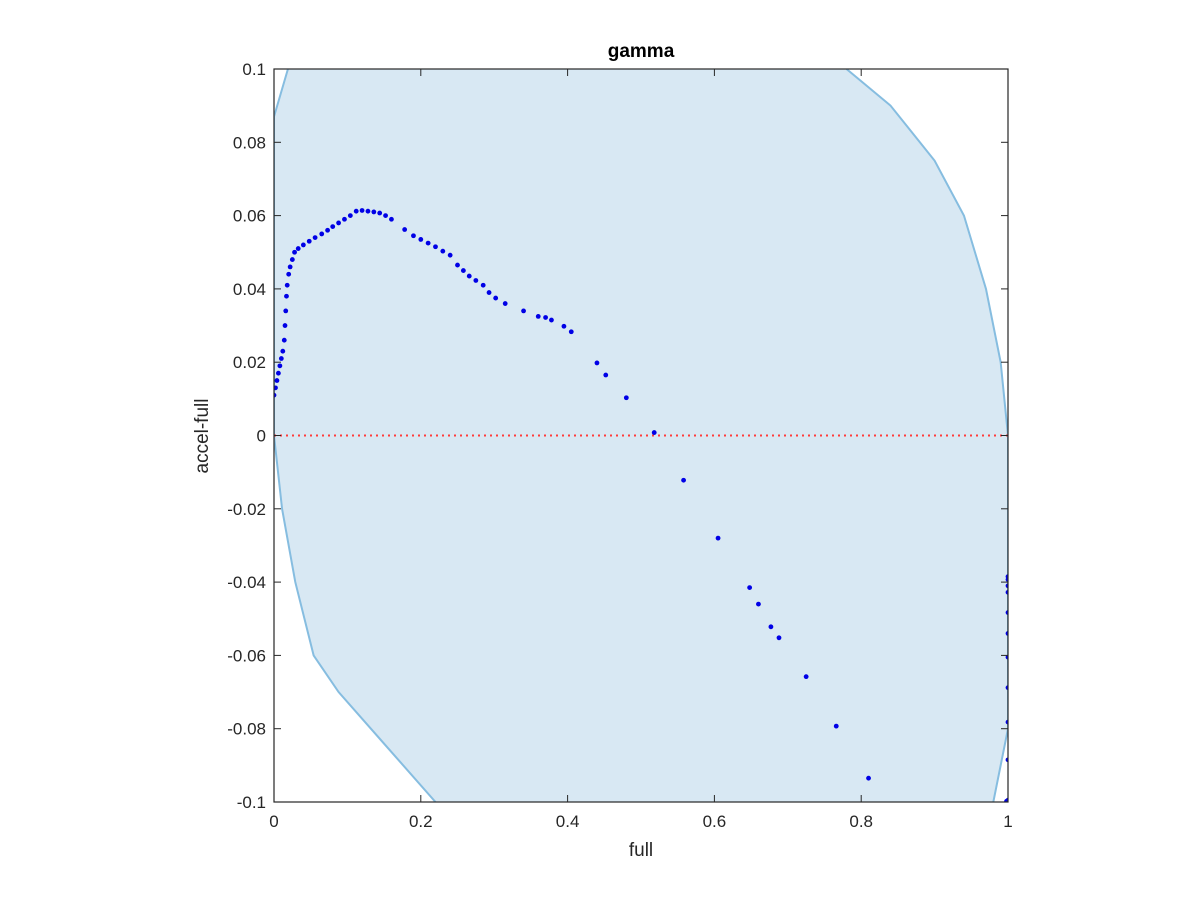 Image resolution: width=1200 pixels, height=900 pixels. I want to click on y-tick-label: -0.1, so click(251, 802).